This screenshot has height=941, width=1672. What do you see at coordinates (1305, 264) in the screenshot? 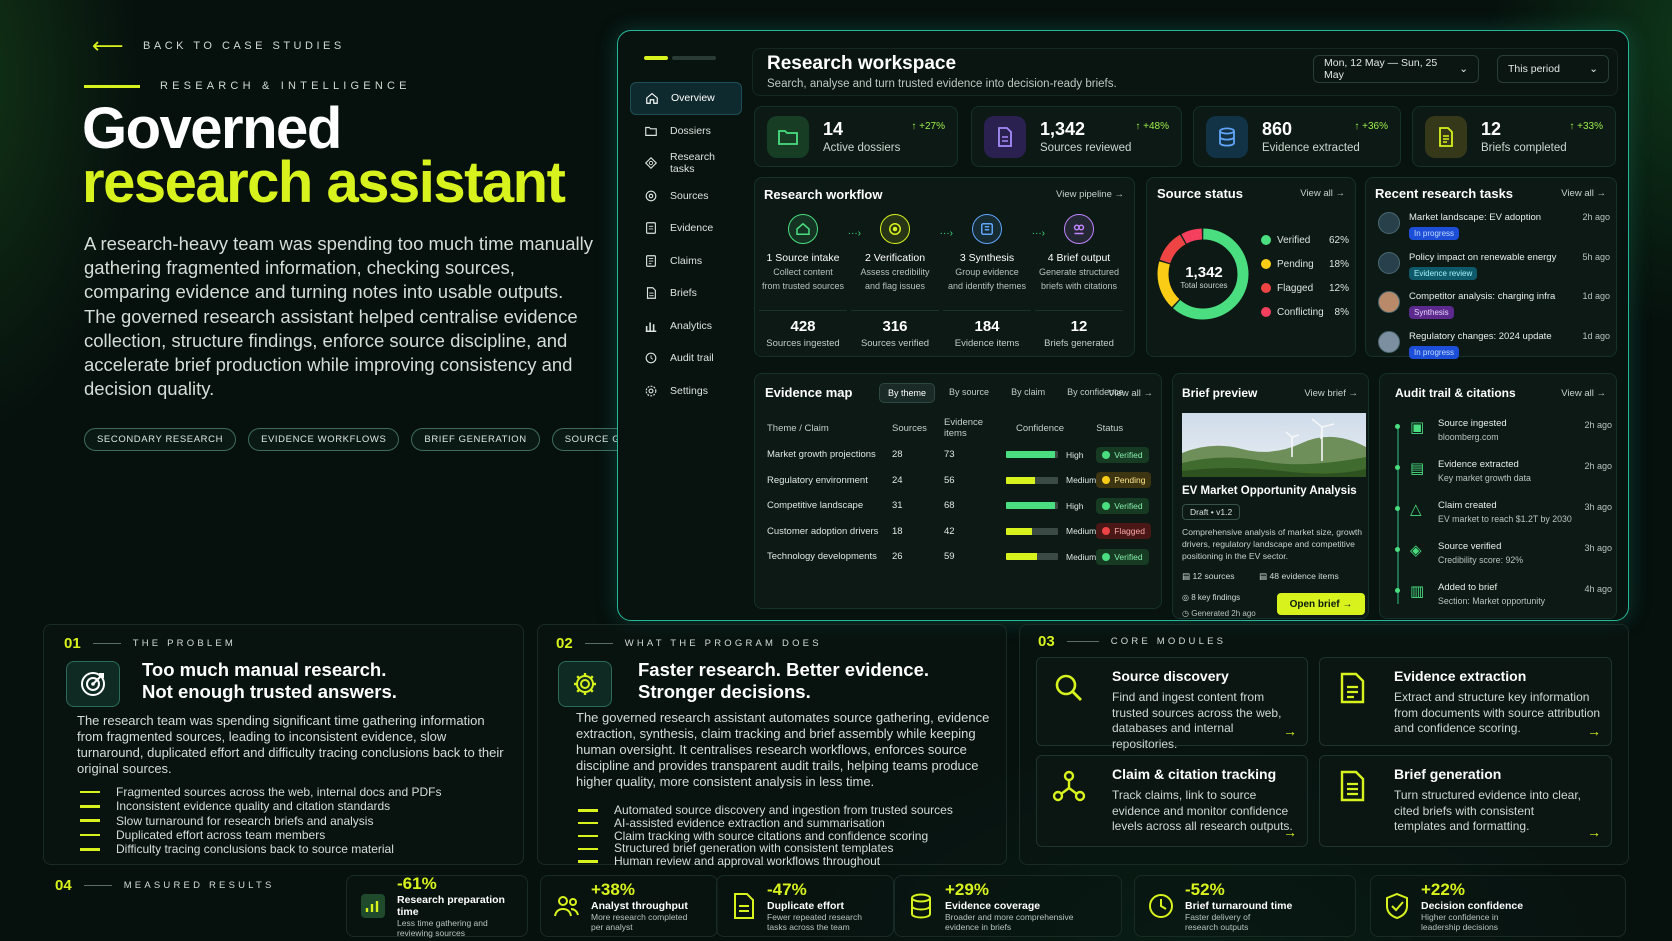
I see `legend-item: Pending 18%` at bounding box center [1305, 264].